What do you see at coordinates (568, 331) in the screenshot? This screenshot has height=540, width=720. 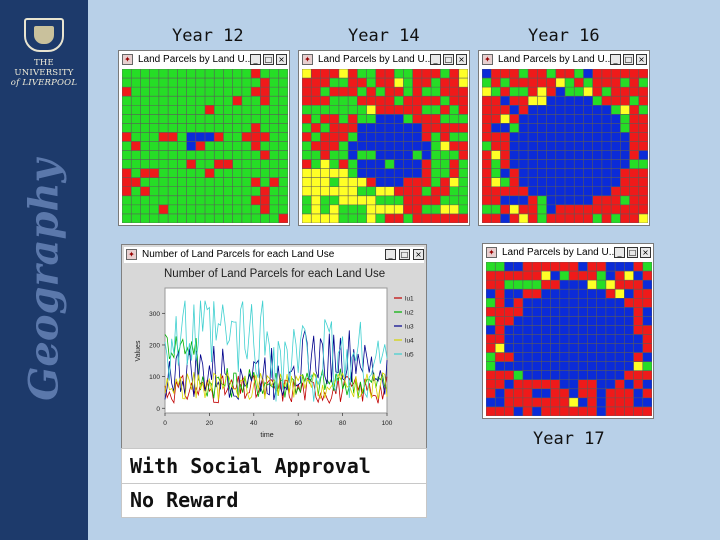 I see `grid-window-year-17: ✦ Land Parcels by Land U... _ □ ×` at bounding box center [568, 331].